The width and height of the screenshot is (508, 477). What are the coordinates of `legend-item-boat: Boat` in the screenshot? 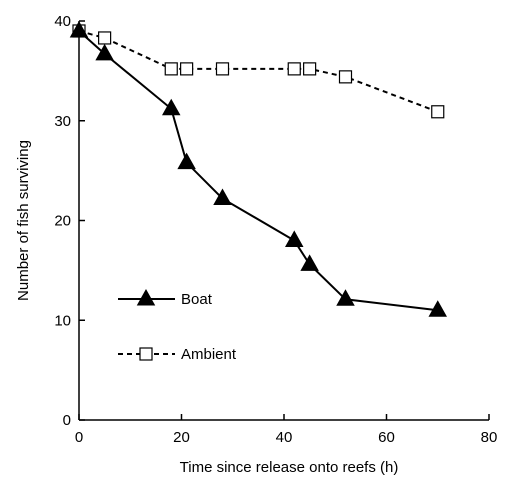 It's located at (165, 298).